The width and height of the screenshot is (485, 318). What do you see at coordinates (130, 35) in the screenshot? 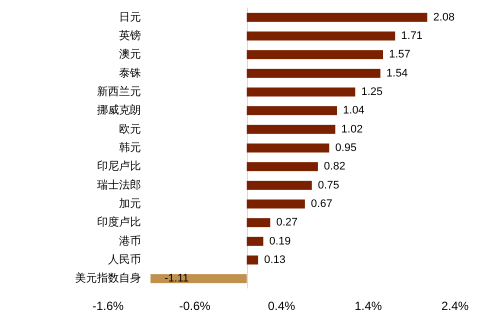
I see `y-tick-label: 英镑` at bounding box center [130, 35].